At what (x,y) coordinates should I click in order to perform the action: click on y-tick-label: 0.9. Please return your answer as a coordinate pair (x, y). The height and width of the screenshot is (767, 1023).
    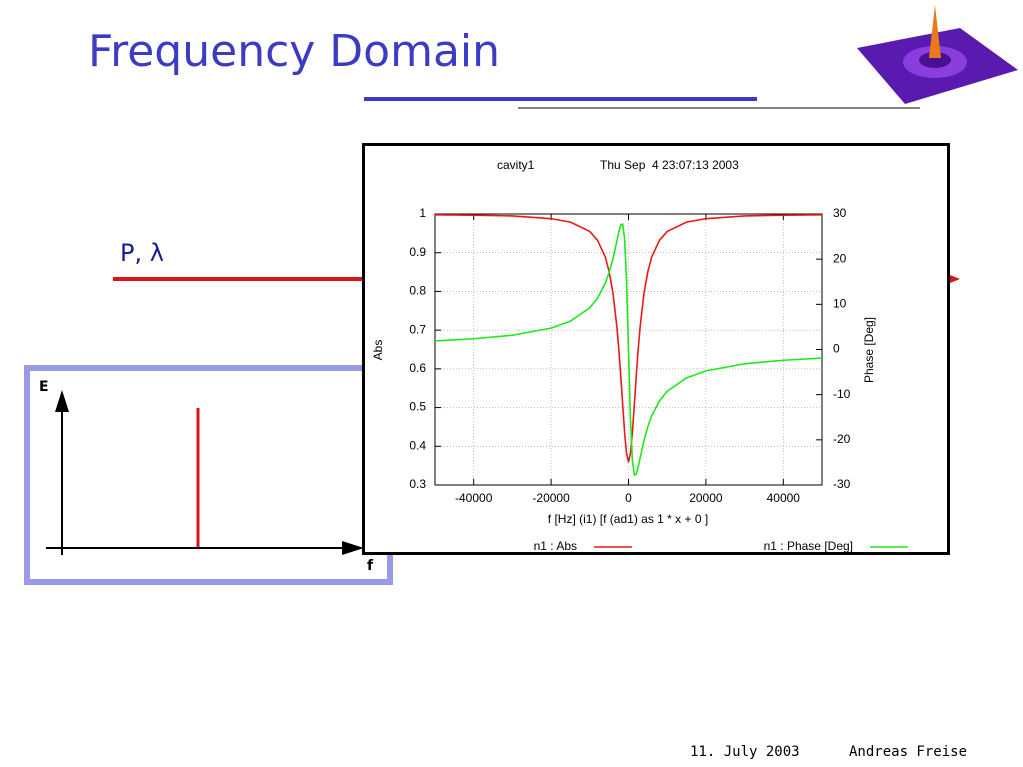
    Looking at the image, I should click on (417, 252).